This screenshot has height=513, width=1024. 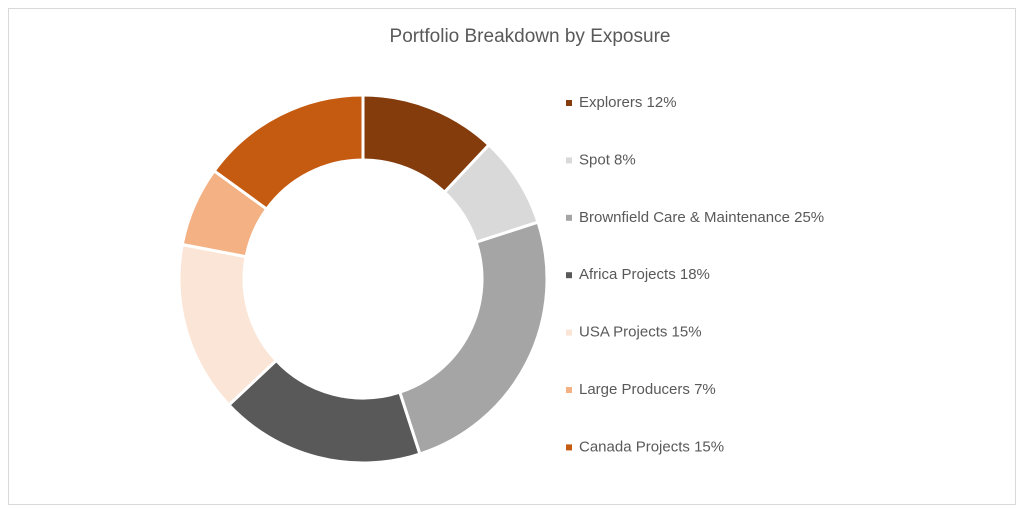 What do you see at coordinates (647, 389) in the screenshot?
I see `legend-label: Large Producers 7%` at bounding box center [647, 389].